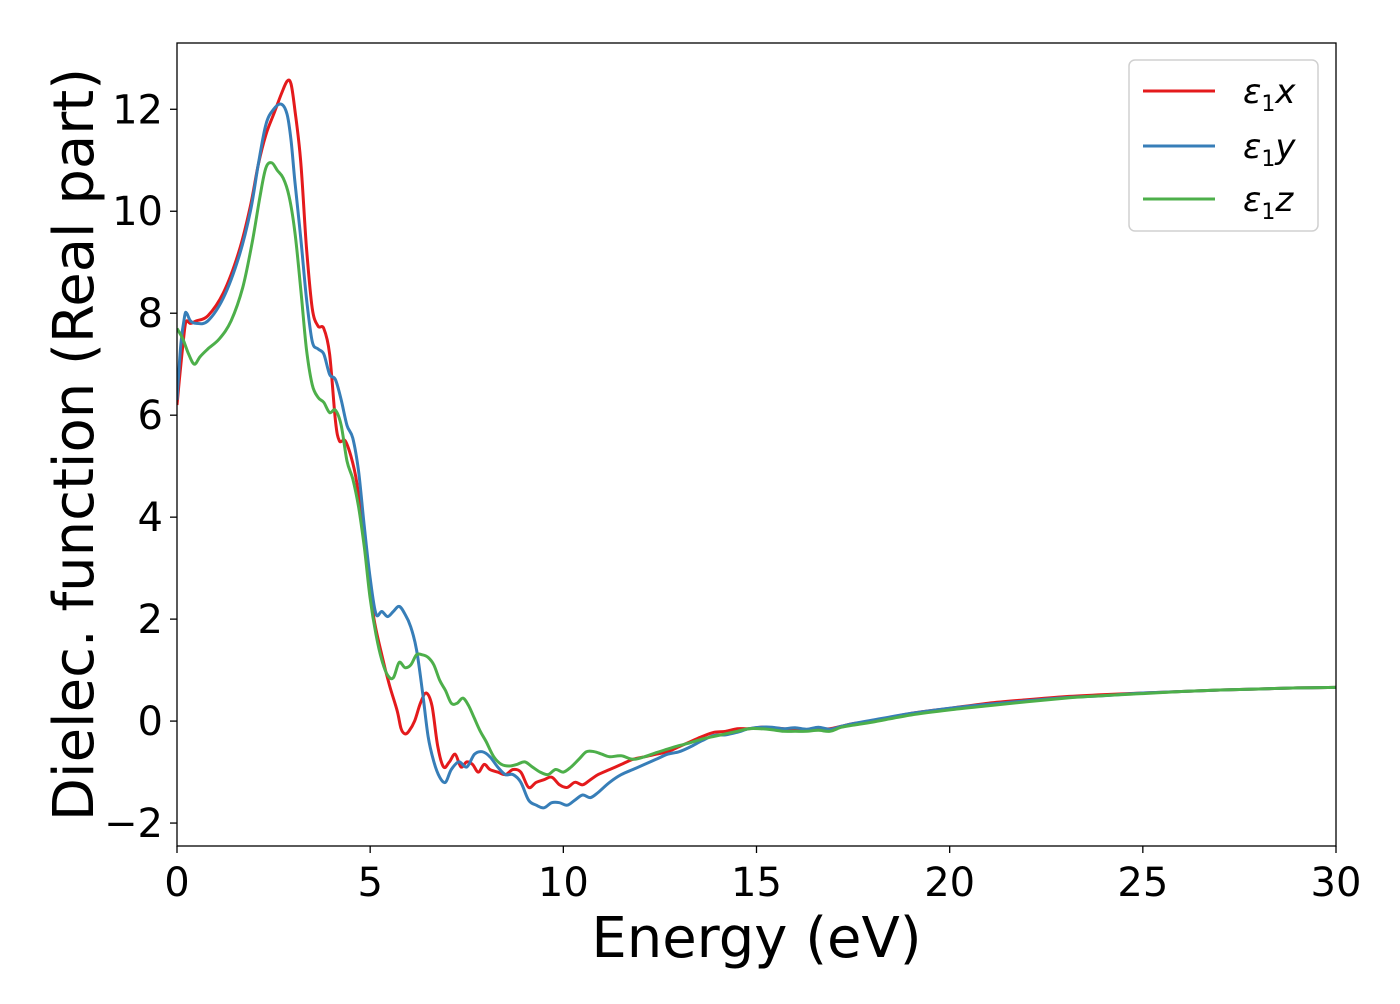  Describe the element at coordinates (369, 883) in the screenshot. I see `x-tick-label: 5` at that location.